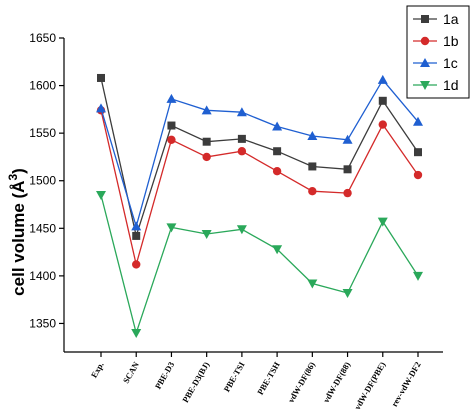  I want to click on legend-label: 1c, so click(450, 63).